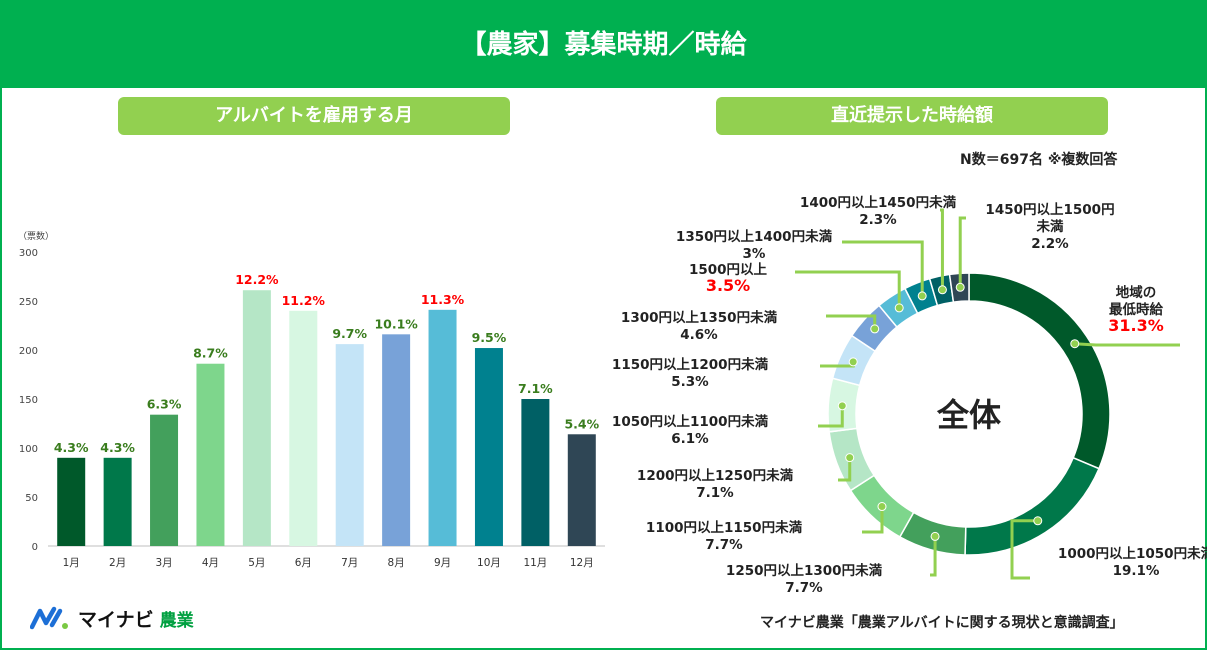  Describe the element at coordinates (489, 337) in the screenshot. I see `bar-data-label: 9.5%` at that location.